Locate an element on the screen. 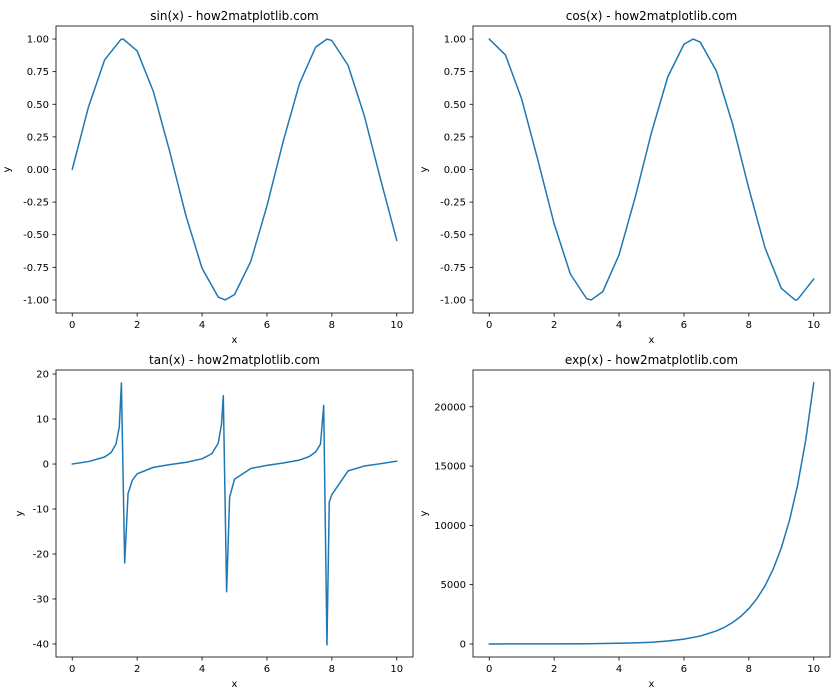  cos-x-tick-label: 0 is located at coordinates (489, 325).